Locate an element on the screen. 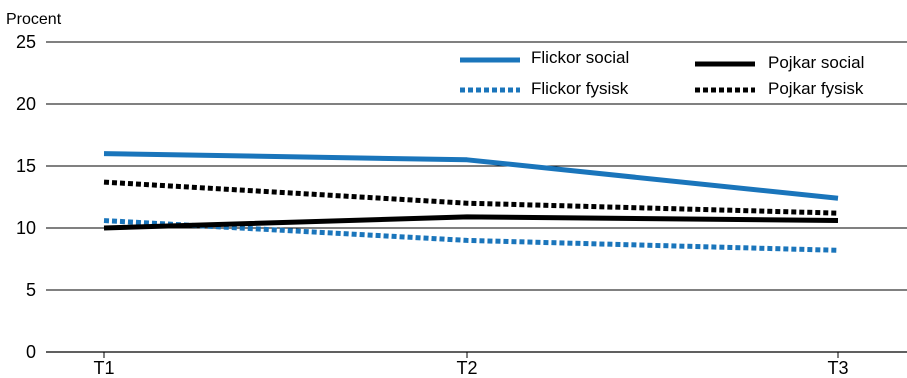 Image resolution: width=907 pixels, height=378 pixels. y-axis-ticks: 0 5 10 15 20 25 is located at coordinates (26, 197).